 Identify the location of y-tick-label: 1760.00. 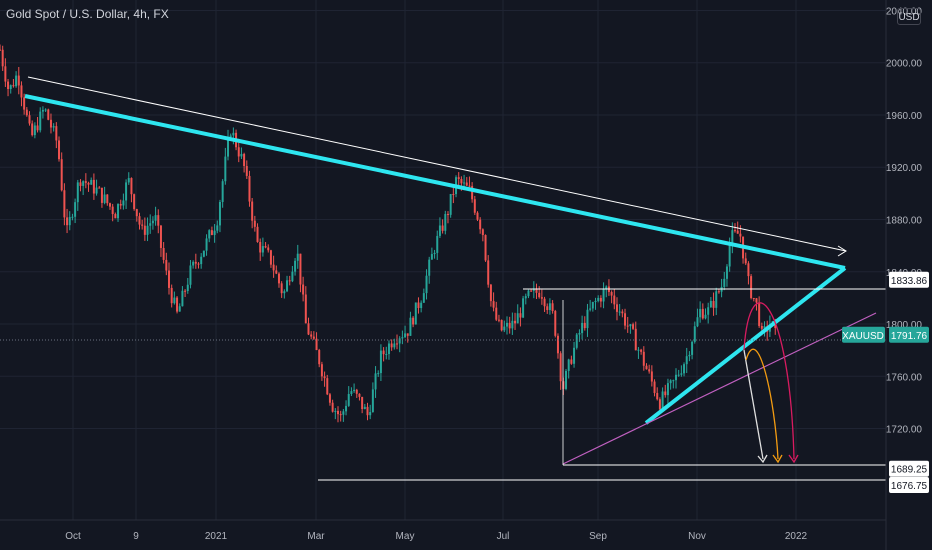
(904, 377).